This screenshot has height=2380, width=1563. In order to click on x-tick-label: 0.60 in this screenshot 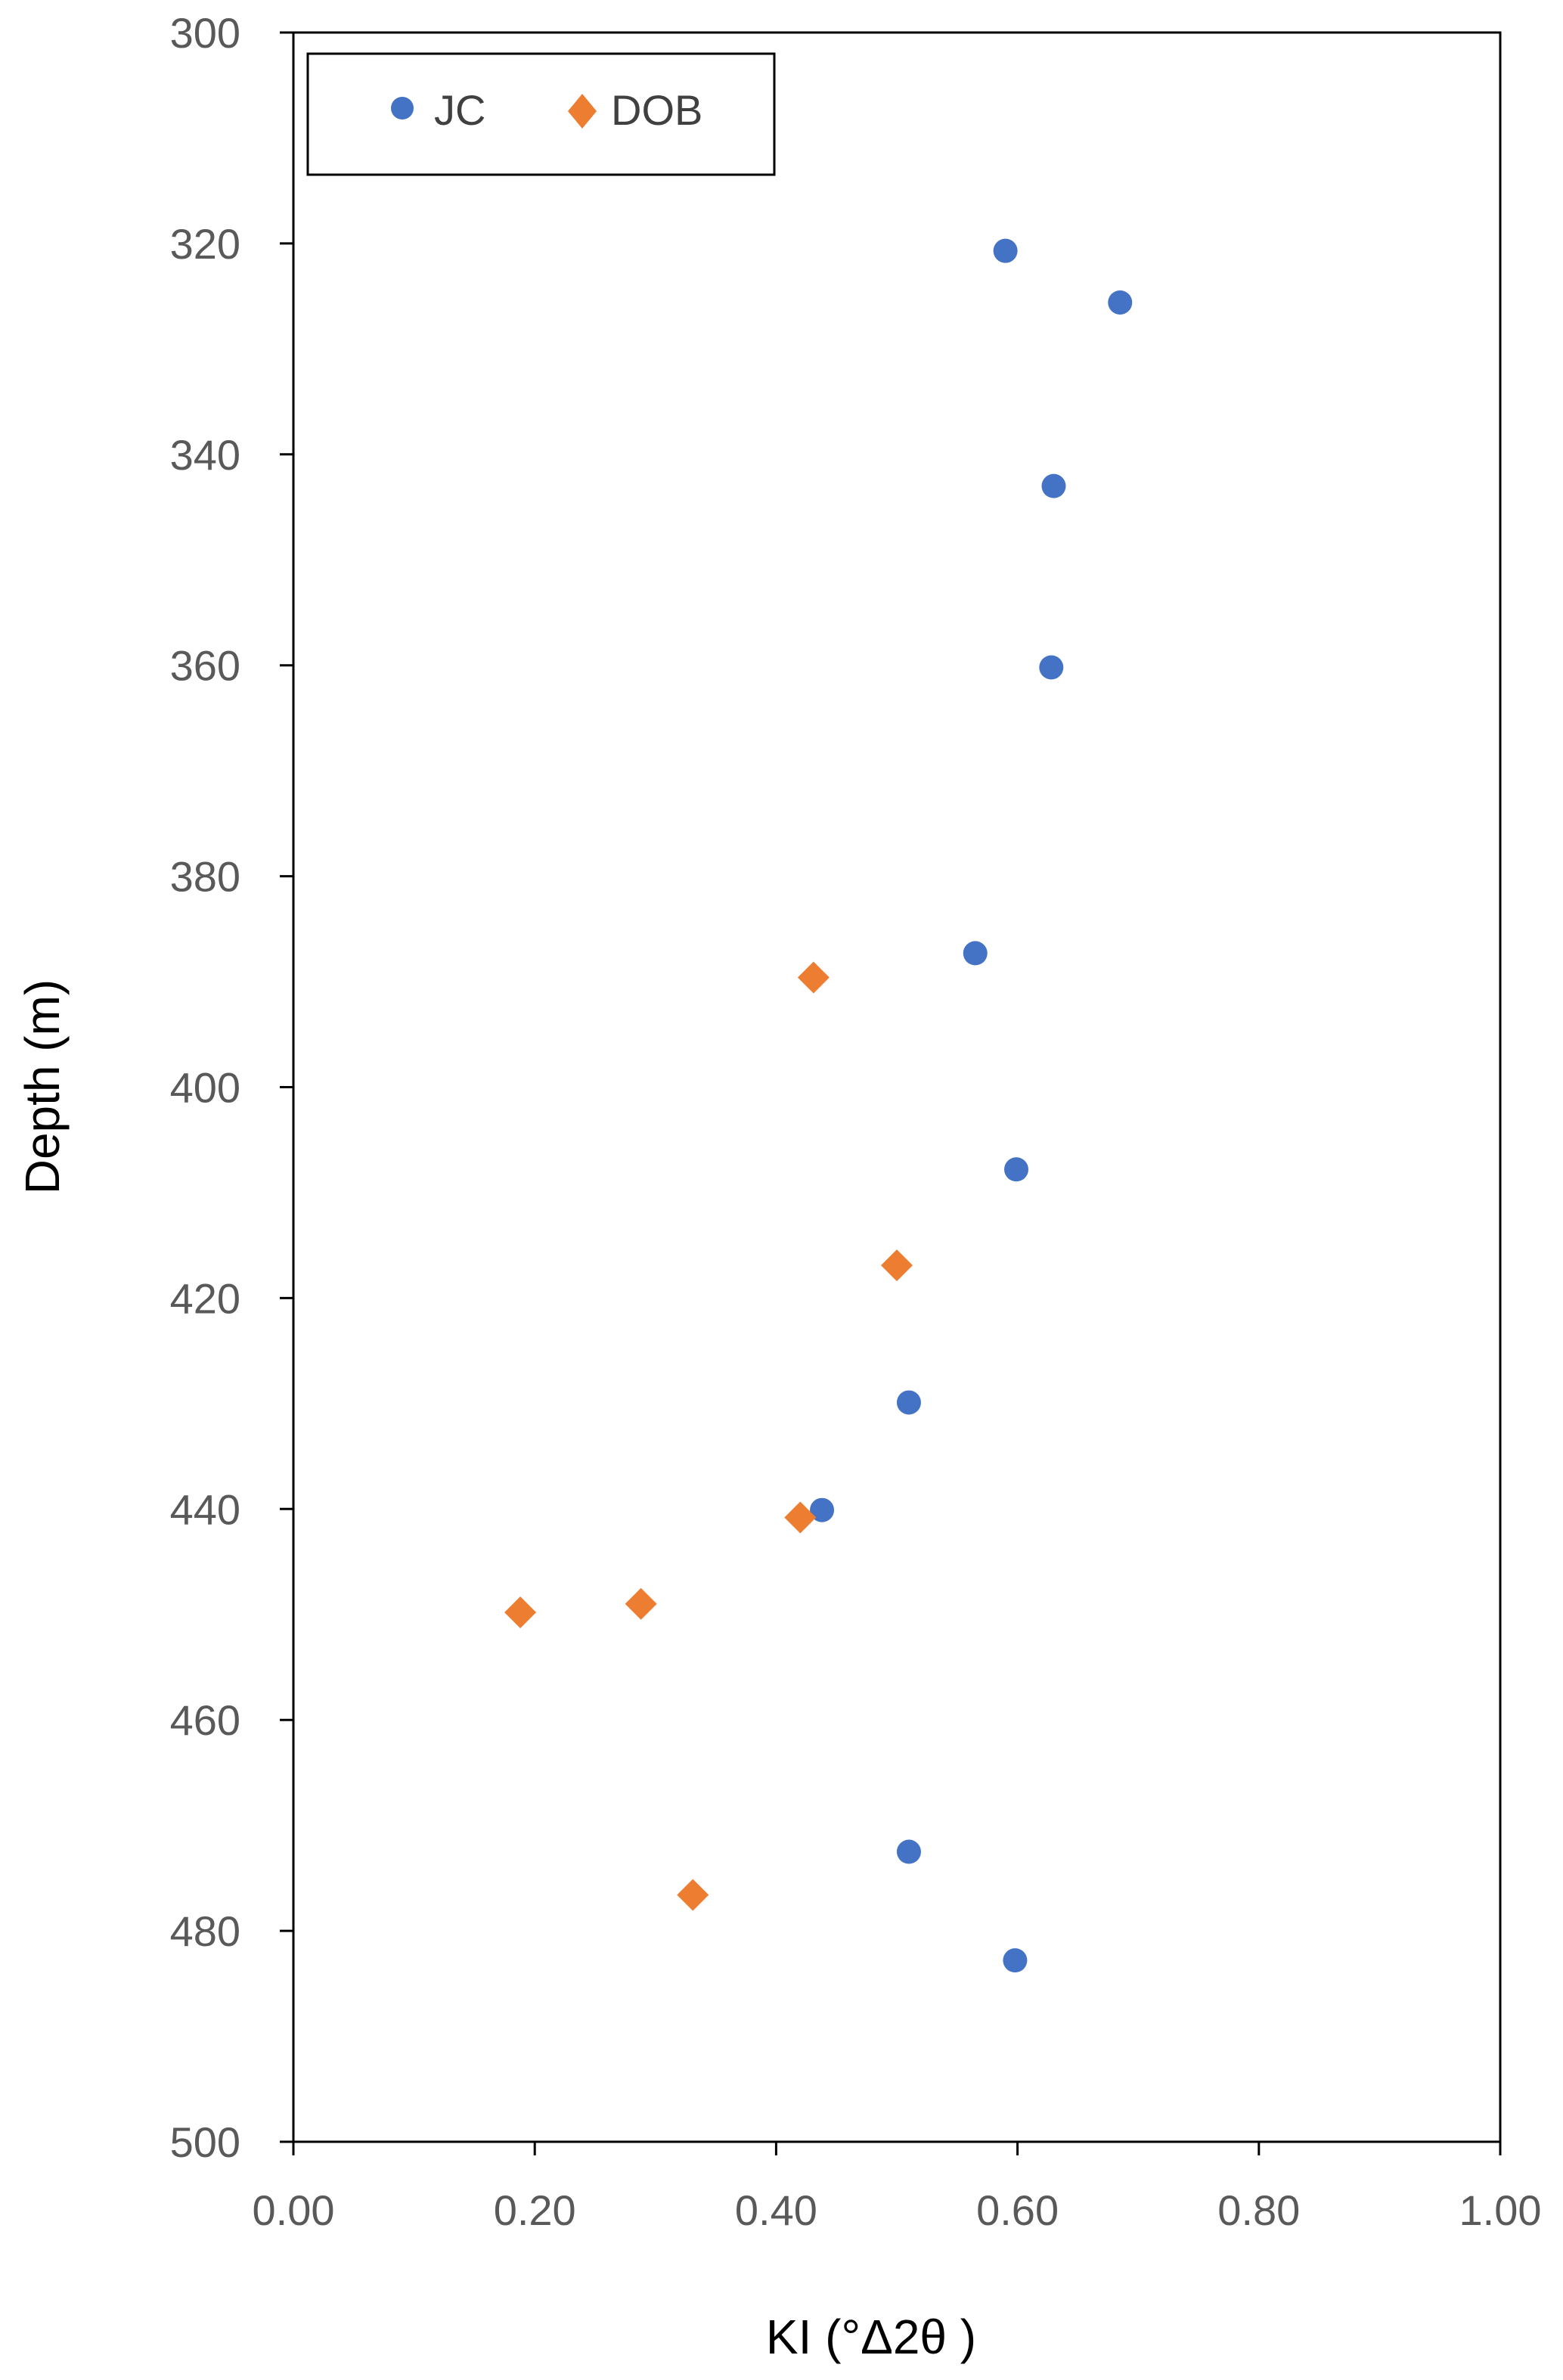, I will do `click(1018, 2210)`.